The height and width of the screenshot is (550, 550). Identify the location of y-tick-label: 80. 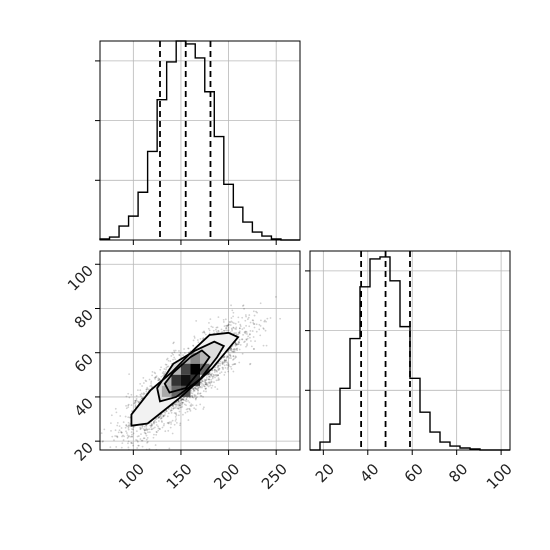
(84, 319).